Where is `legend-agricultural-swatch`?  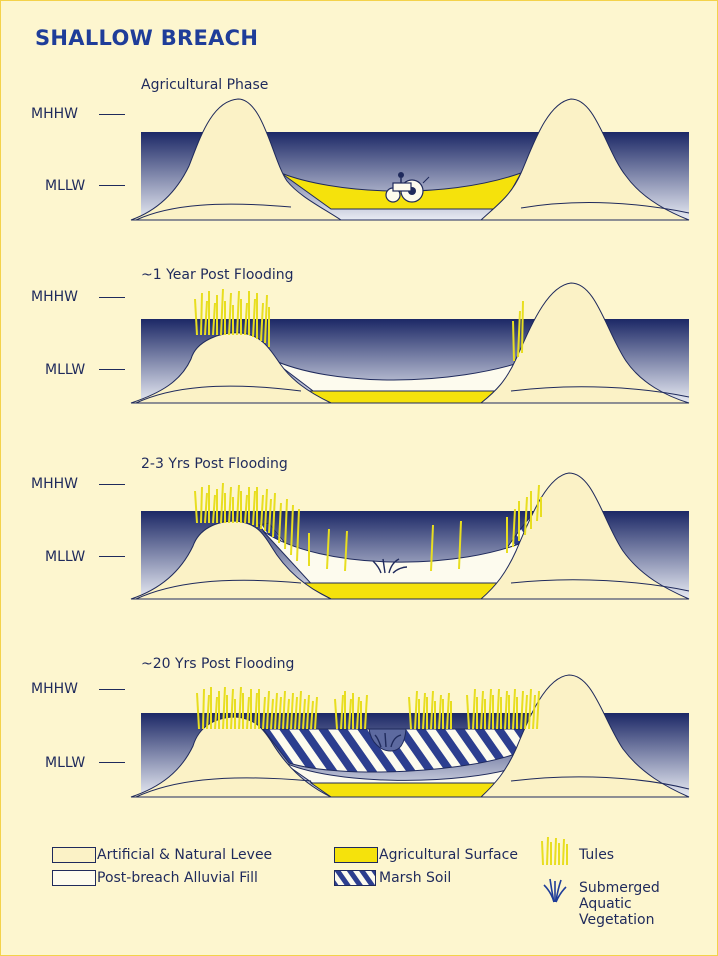
legend-agricultural-swatch is located at coordinates (356, 855).